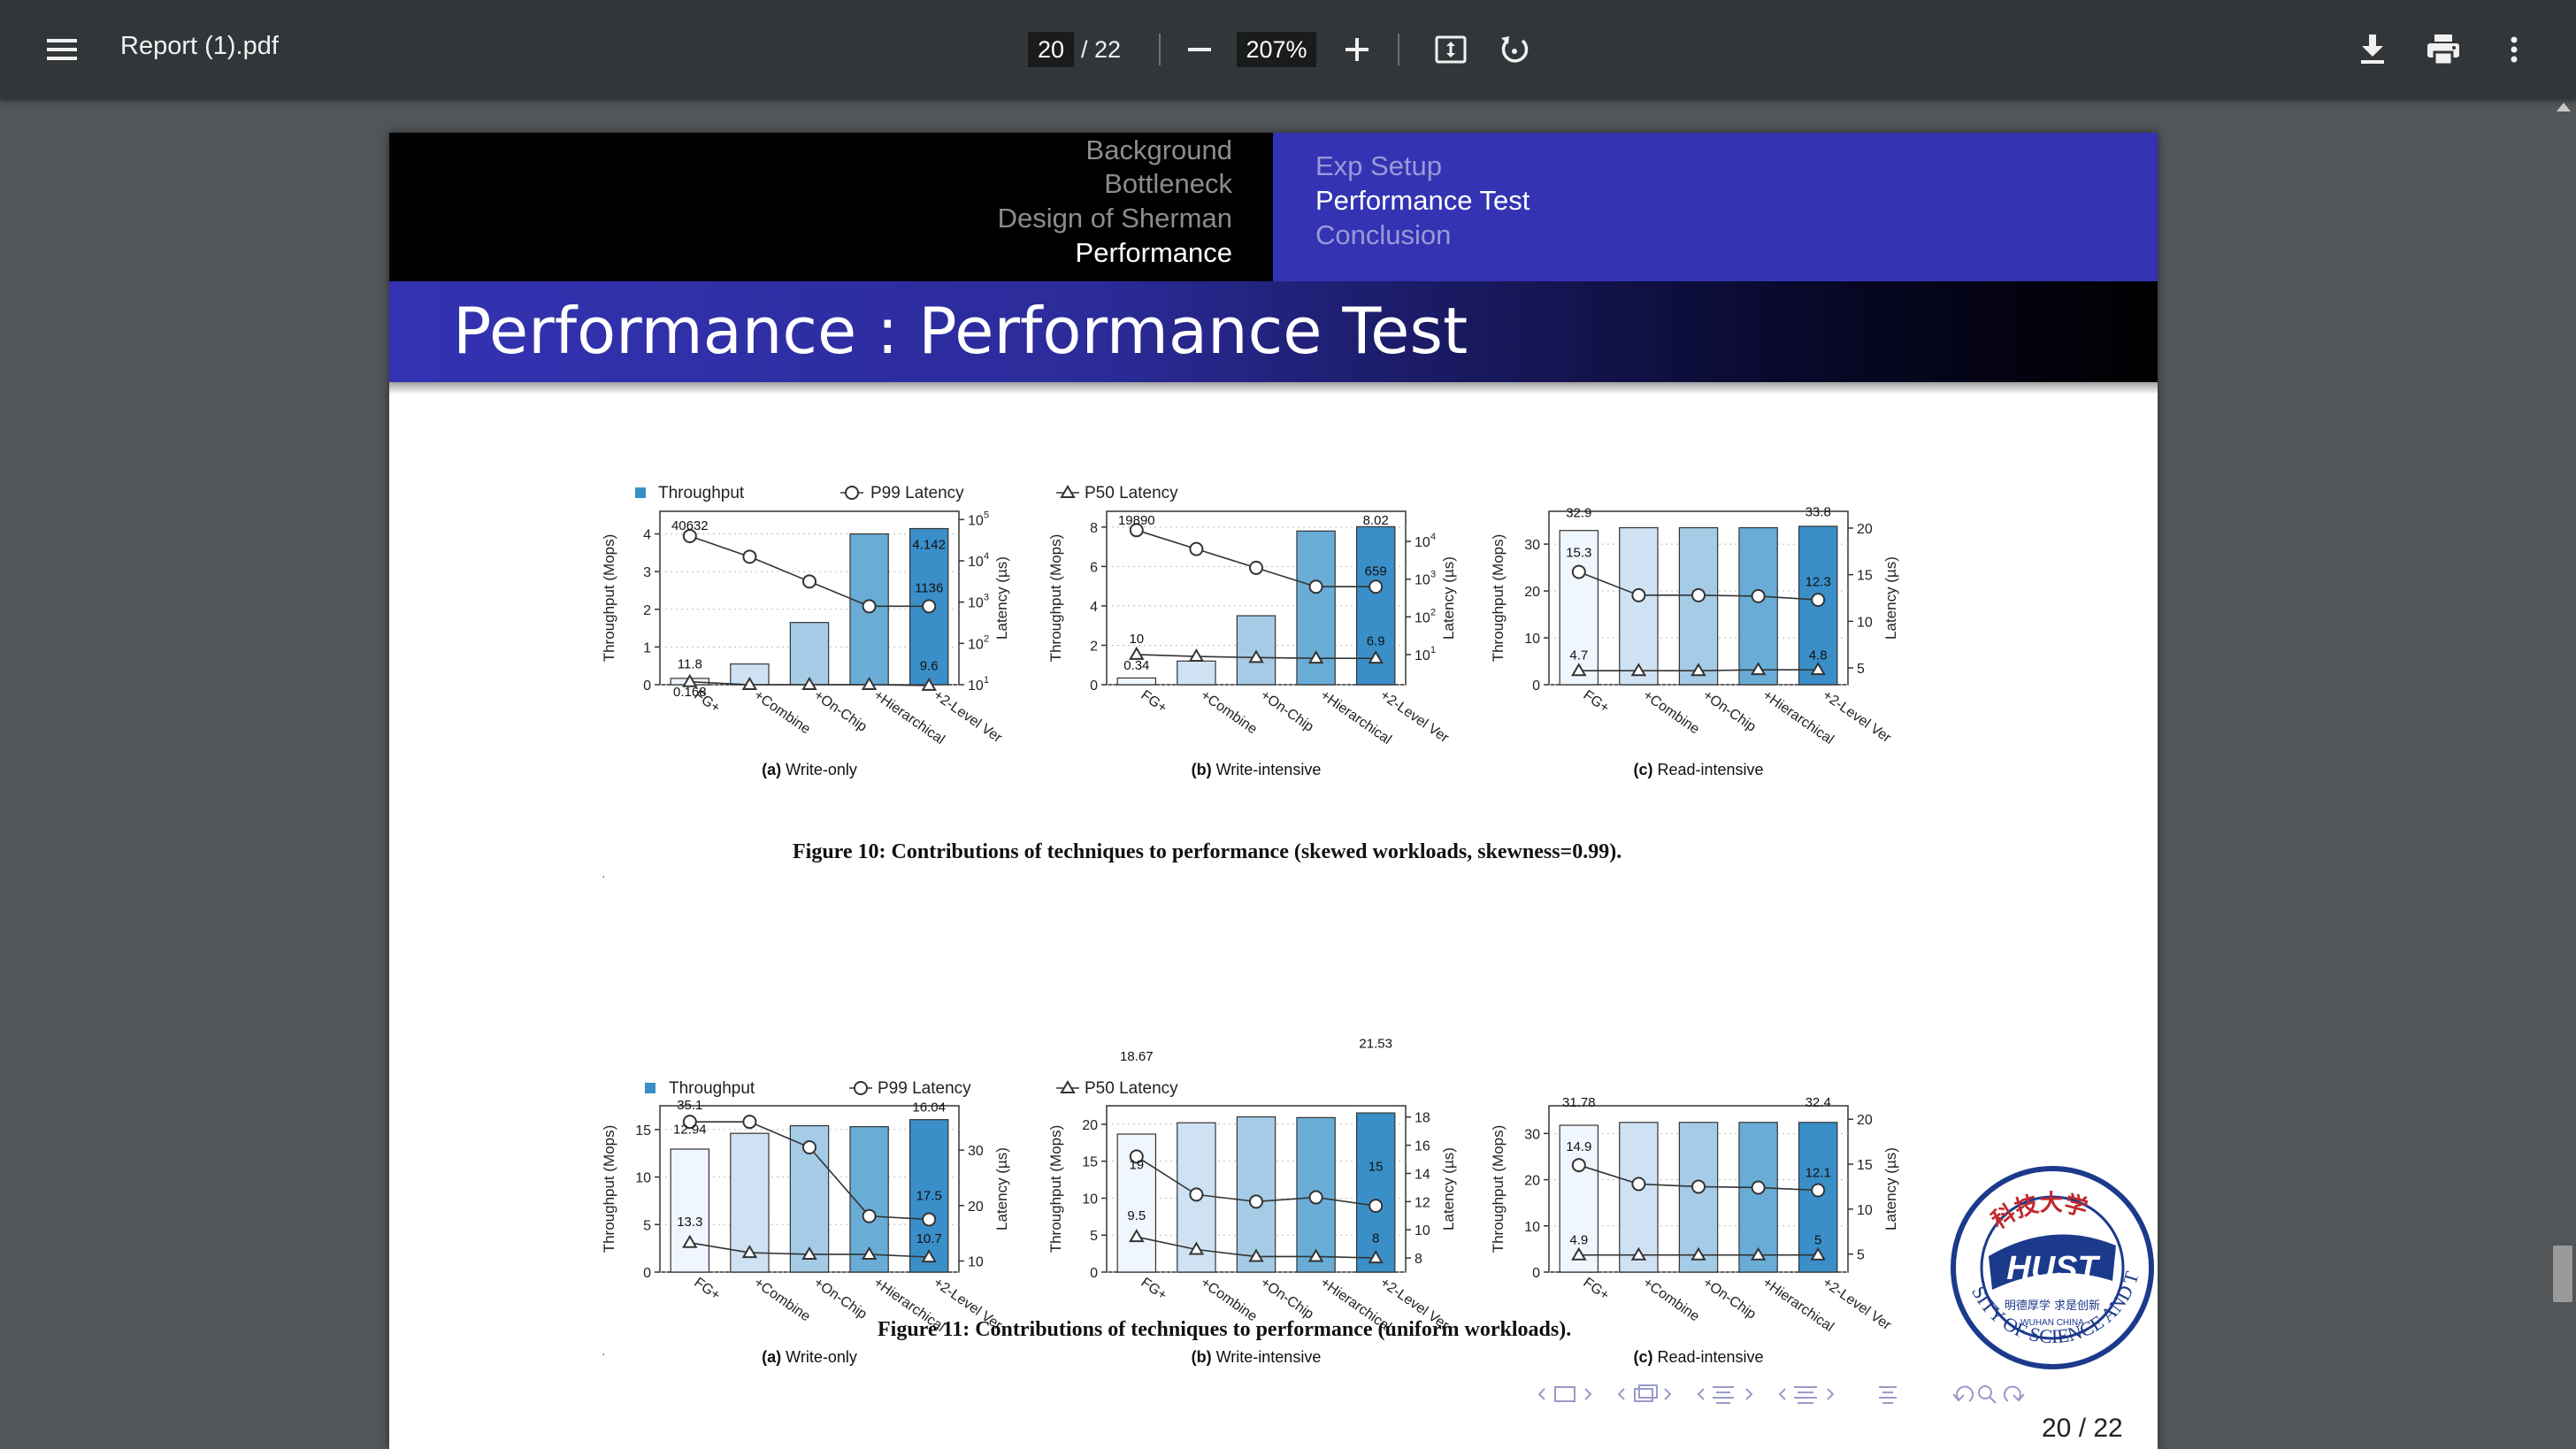 The width and height of the screenshot is (2576, 1449). I want to click on nav-next-subsection-icon, so click(1668, 1394).